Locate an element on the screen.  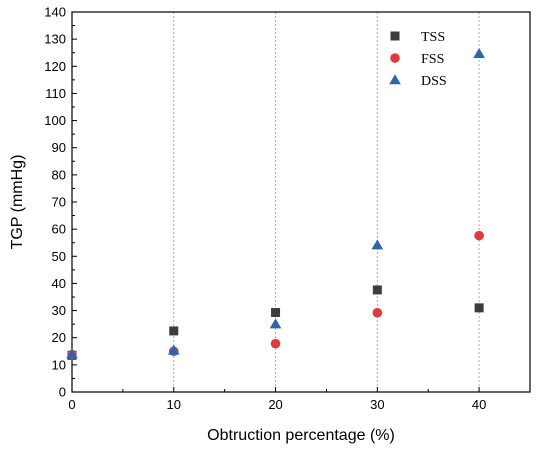
x-tick-label: 0 is located at coordinates (71, 404).